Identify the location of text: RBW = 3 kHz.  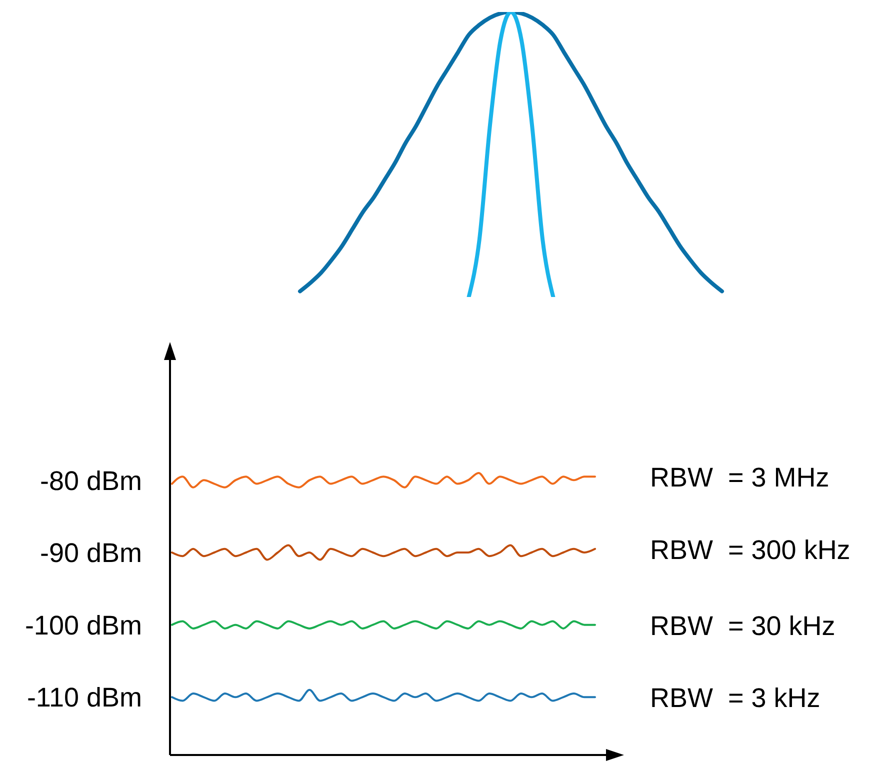
(735, 698).